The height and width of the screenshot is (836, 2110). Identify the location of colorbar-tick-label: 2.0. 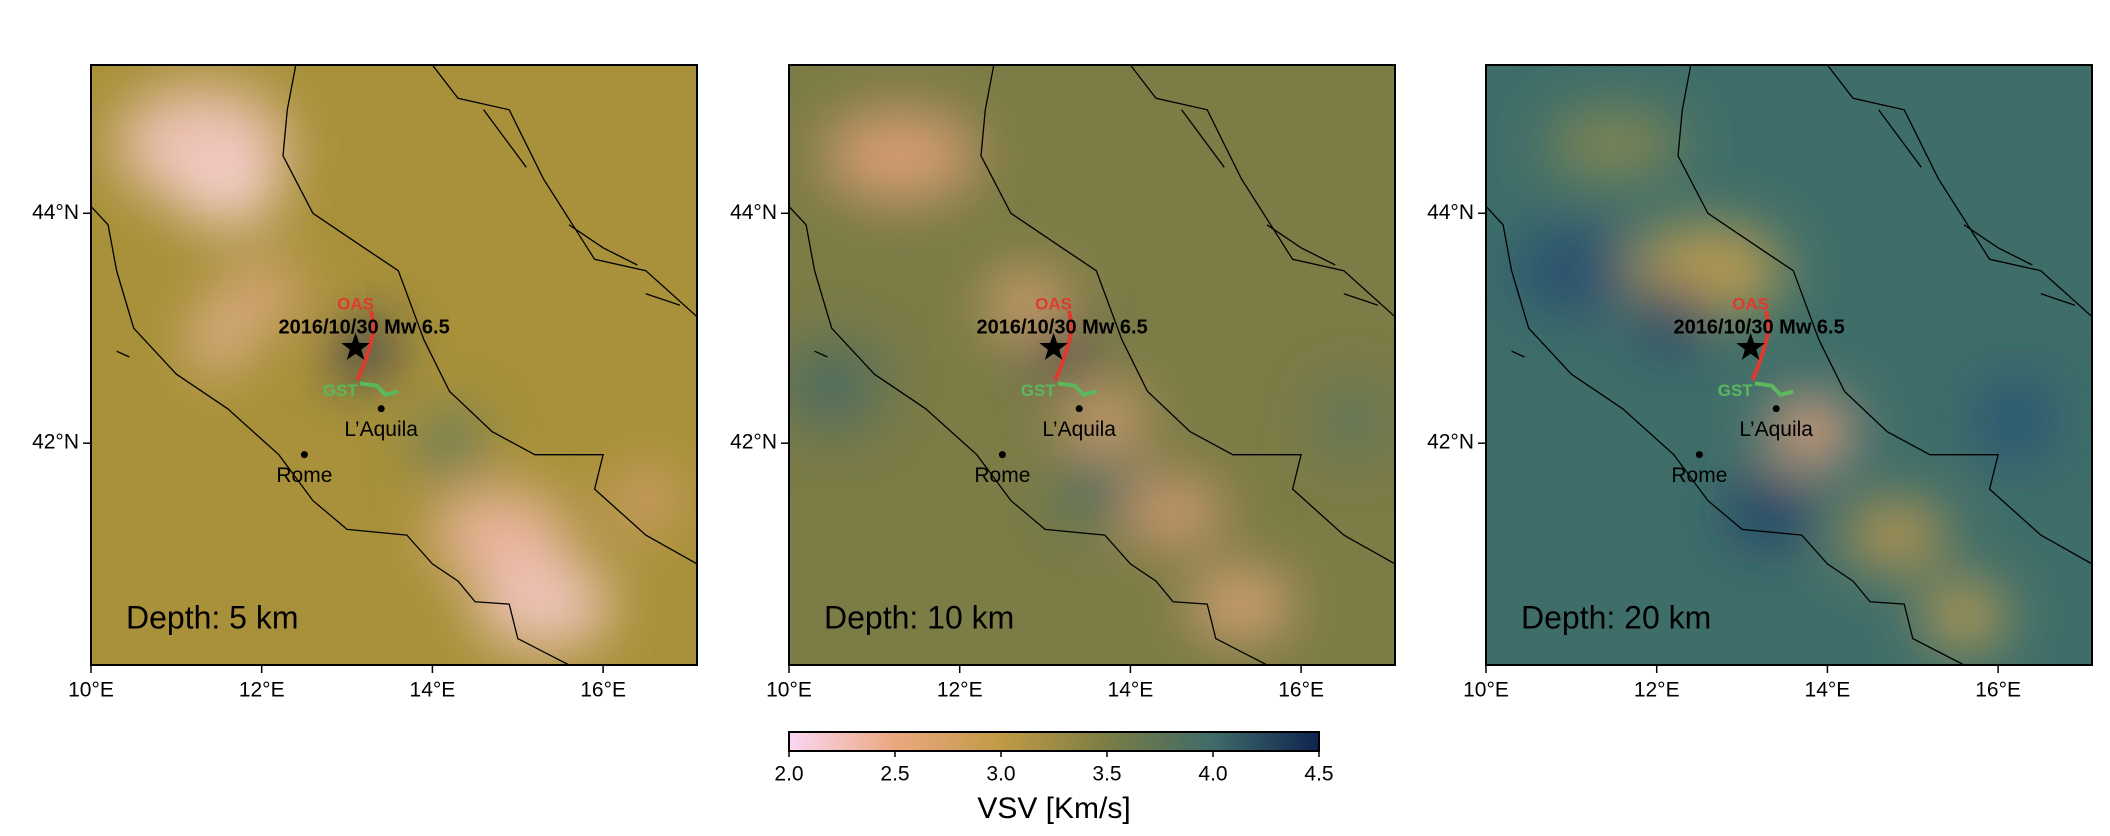
(788, 774).